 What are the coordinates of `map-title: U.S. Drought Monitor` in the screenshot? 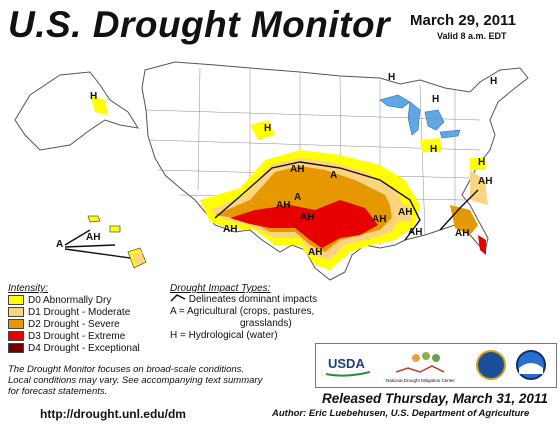 It's located at (199, 24).